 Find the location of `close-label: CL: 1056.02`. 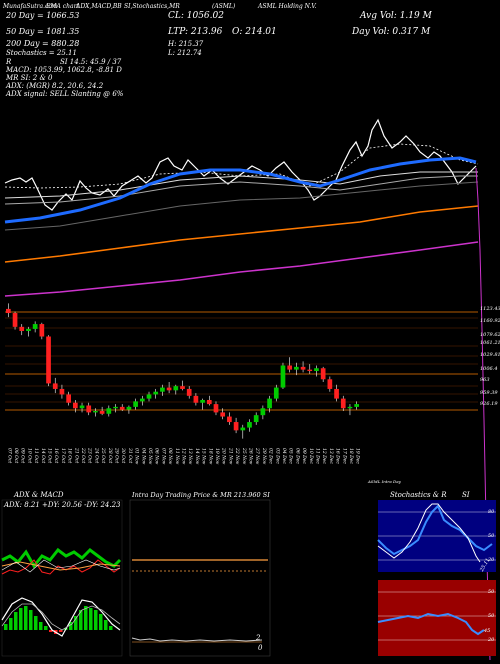

close-label: CL: 1056.02 is located at coordinates (196, 16).